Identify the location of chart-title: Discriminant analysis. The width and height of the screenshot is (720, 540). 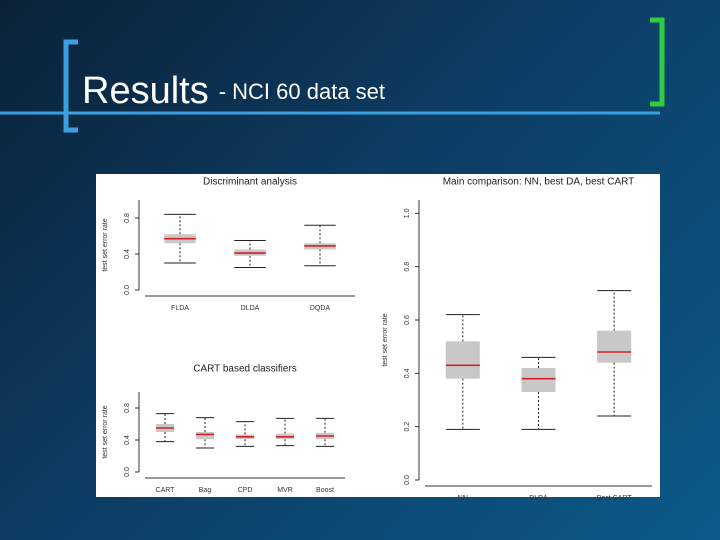
(250, 182).